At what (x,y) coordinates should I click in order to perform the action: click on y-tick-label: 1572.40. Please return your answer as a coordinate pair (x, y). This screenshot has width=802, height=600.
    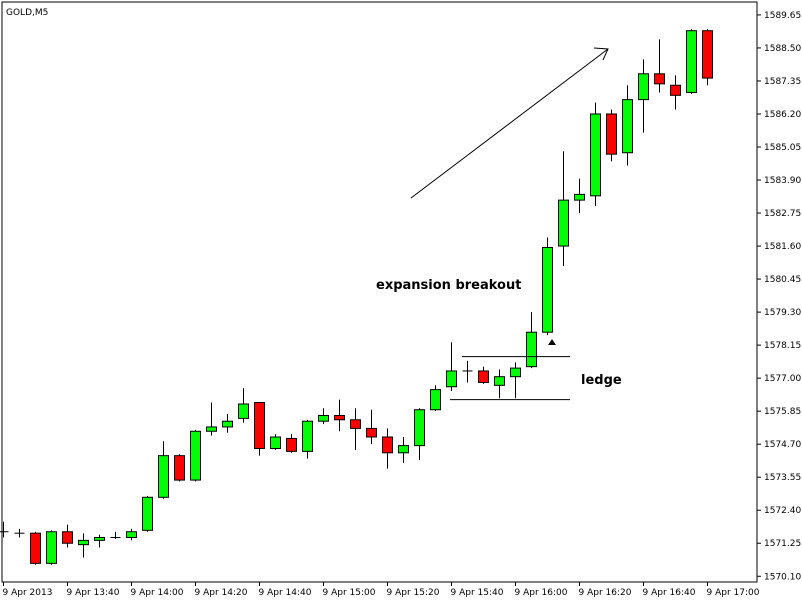
    Looking at the image, I should click on (782, 511).